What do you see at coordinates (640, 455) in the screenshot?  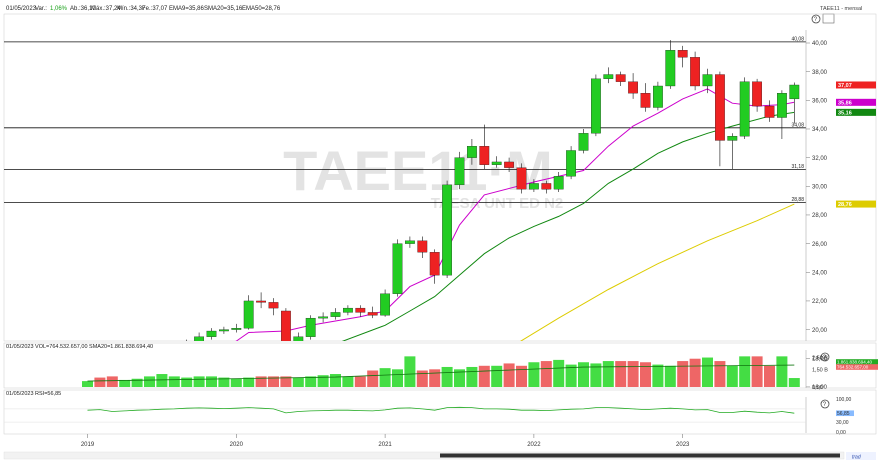 I see `scrollbar-thumb` at bounding box center [640, 455].